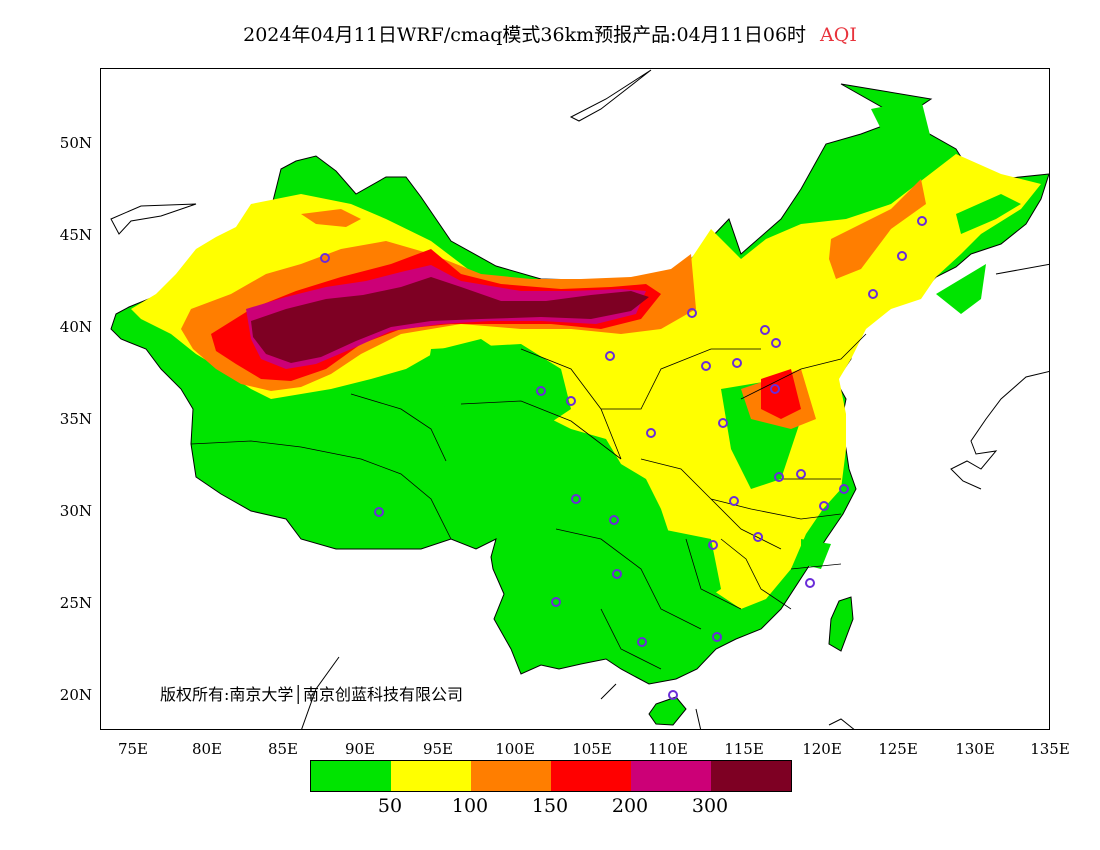 The height and width of the screenshot is (850, 1100). I want to click on lon-tick-125e: 125E, so click(898, 749).